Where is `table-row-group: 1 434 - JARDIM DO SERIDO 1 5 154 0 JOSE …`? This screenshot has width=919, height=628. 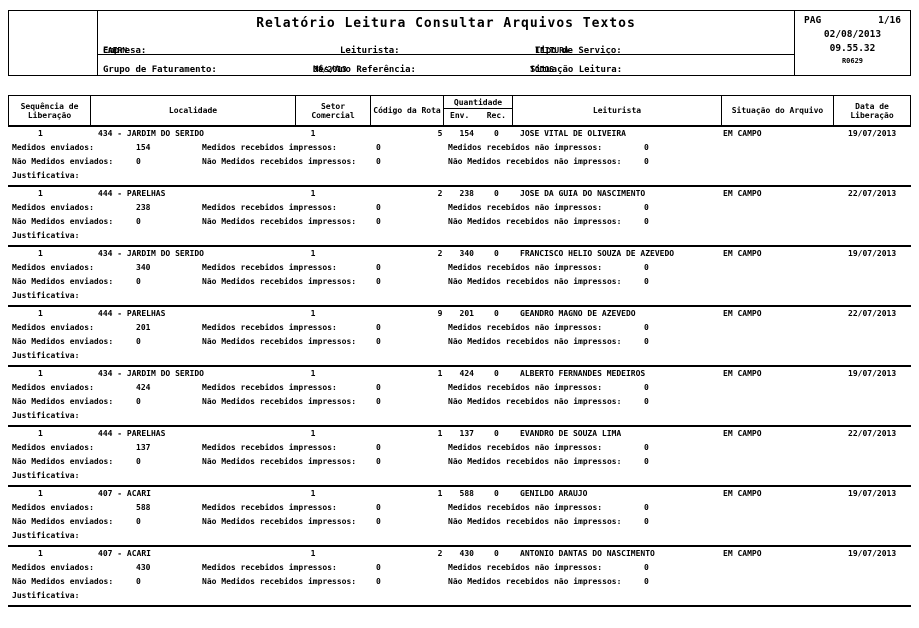 table-row-group: 1 434 - JARDIM DO SERIDO 1 5 154 0 JOSE … is located at coordinates (459, 157).